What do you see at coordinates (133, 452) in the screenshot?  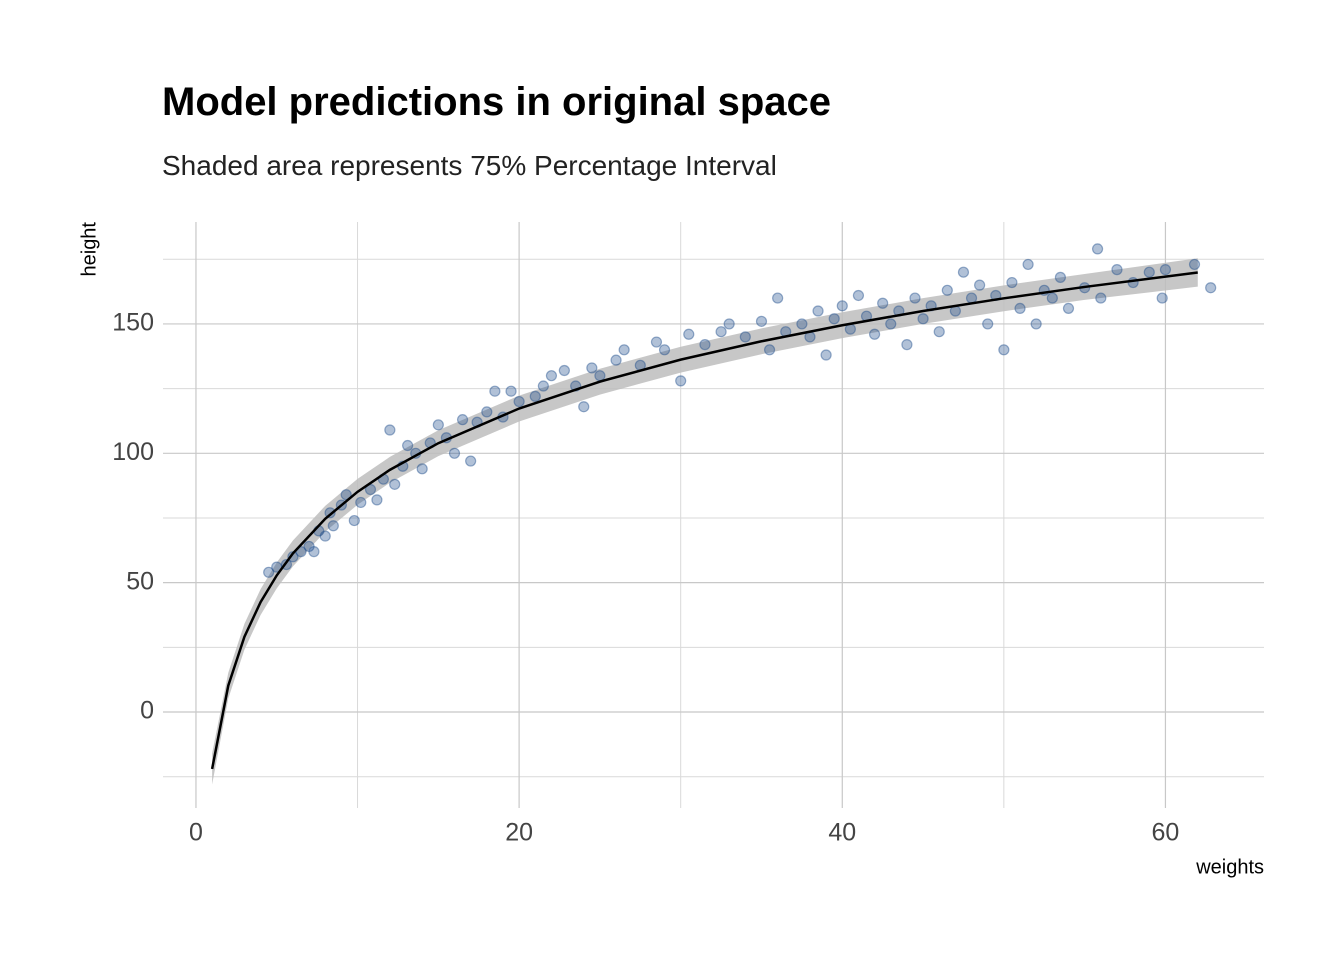 I see `y-tick-label: 100` at bounding box center [133, 452].